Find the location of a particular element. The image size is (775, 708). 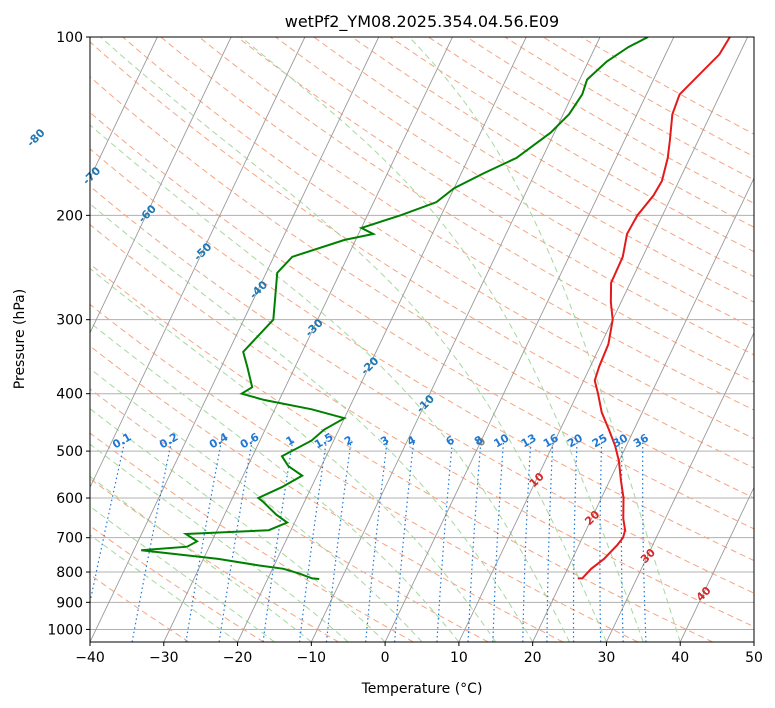

x-tick-label: −10 is located at coordinates (312, 658).